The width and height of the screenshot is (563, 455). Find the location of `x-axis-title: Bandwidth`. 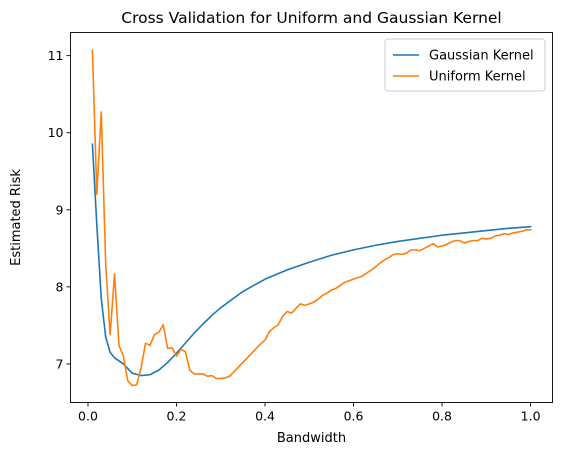

x-axis-title: Bandwidth is located at coordinates (311, 438).